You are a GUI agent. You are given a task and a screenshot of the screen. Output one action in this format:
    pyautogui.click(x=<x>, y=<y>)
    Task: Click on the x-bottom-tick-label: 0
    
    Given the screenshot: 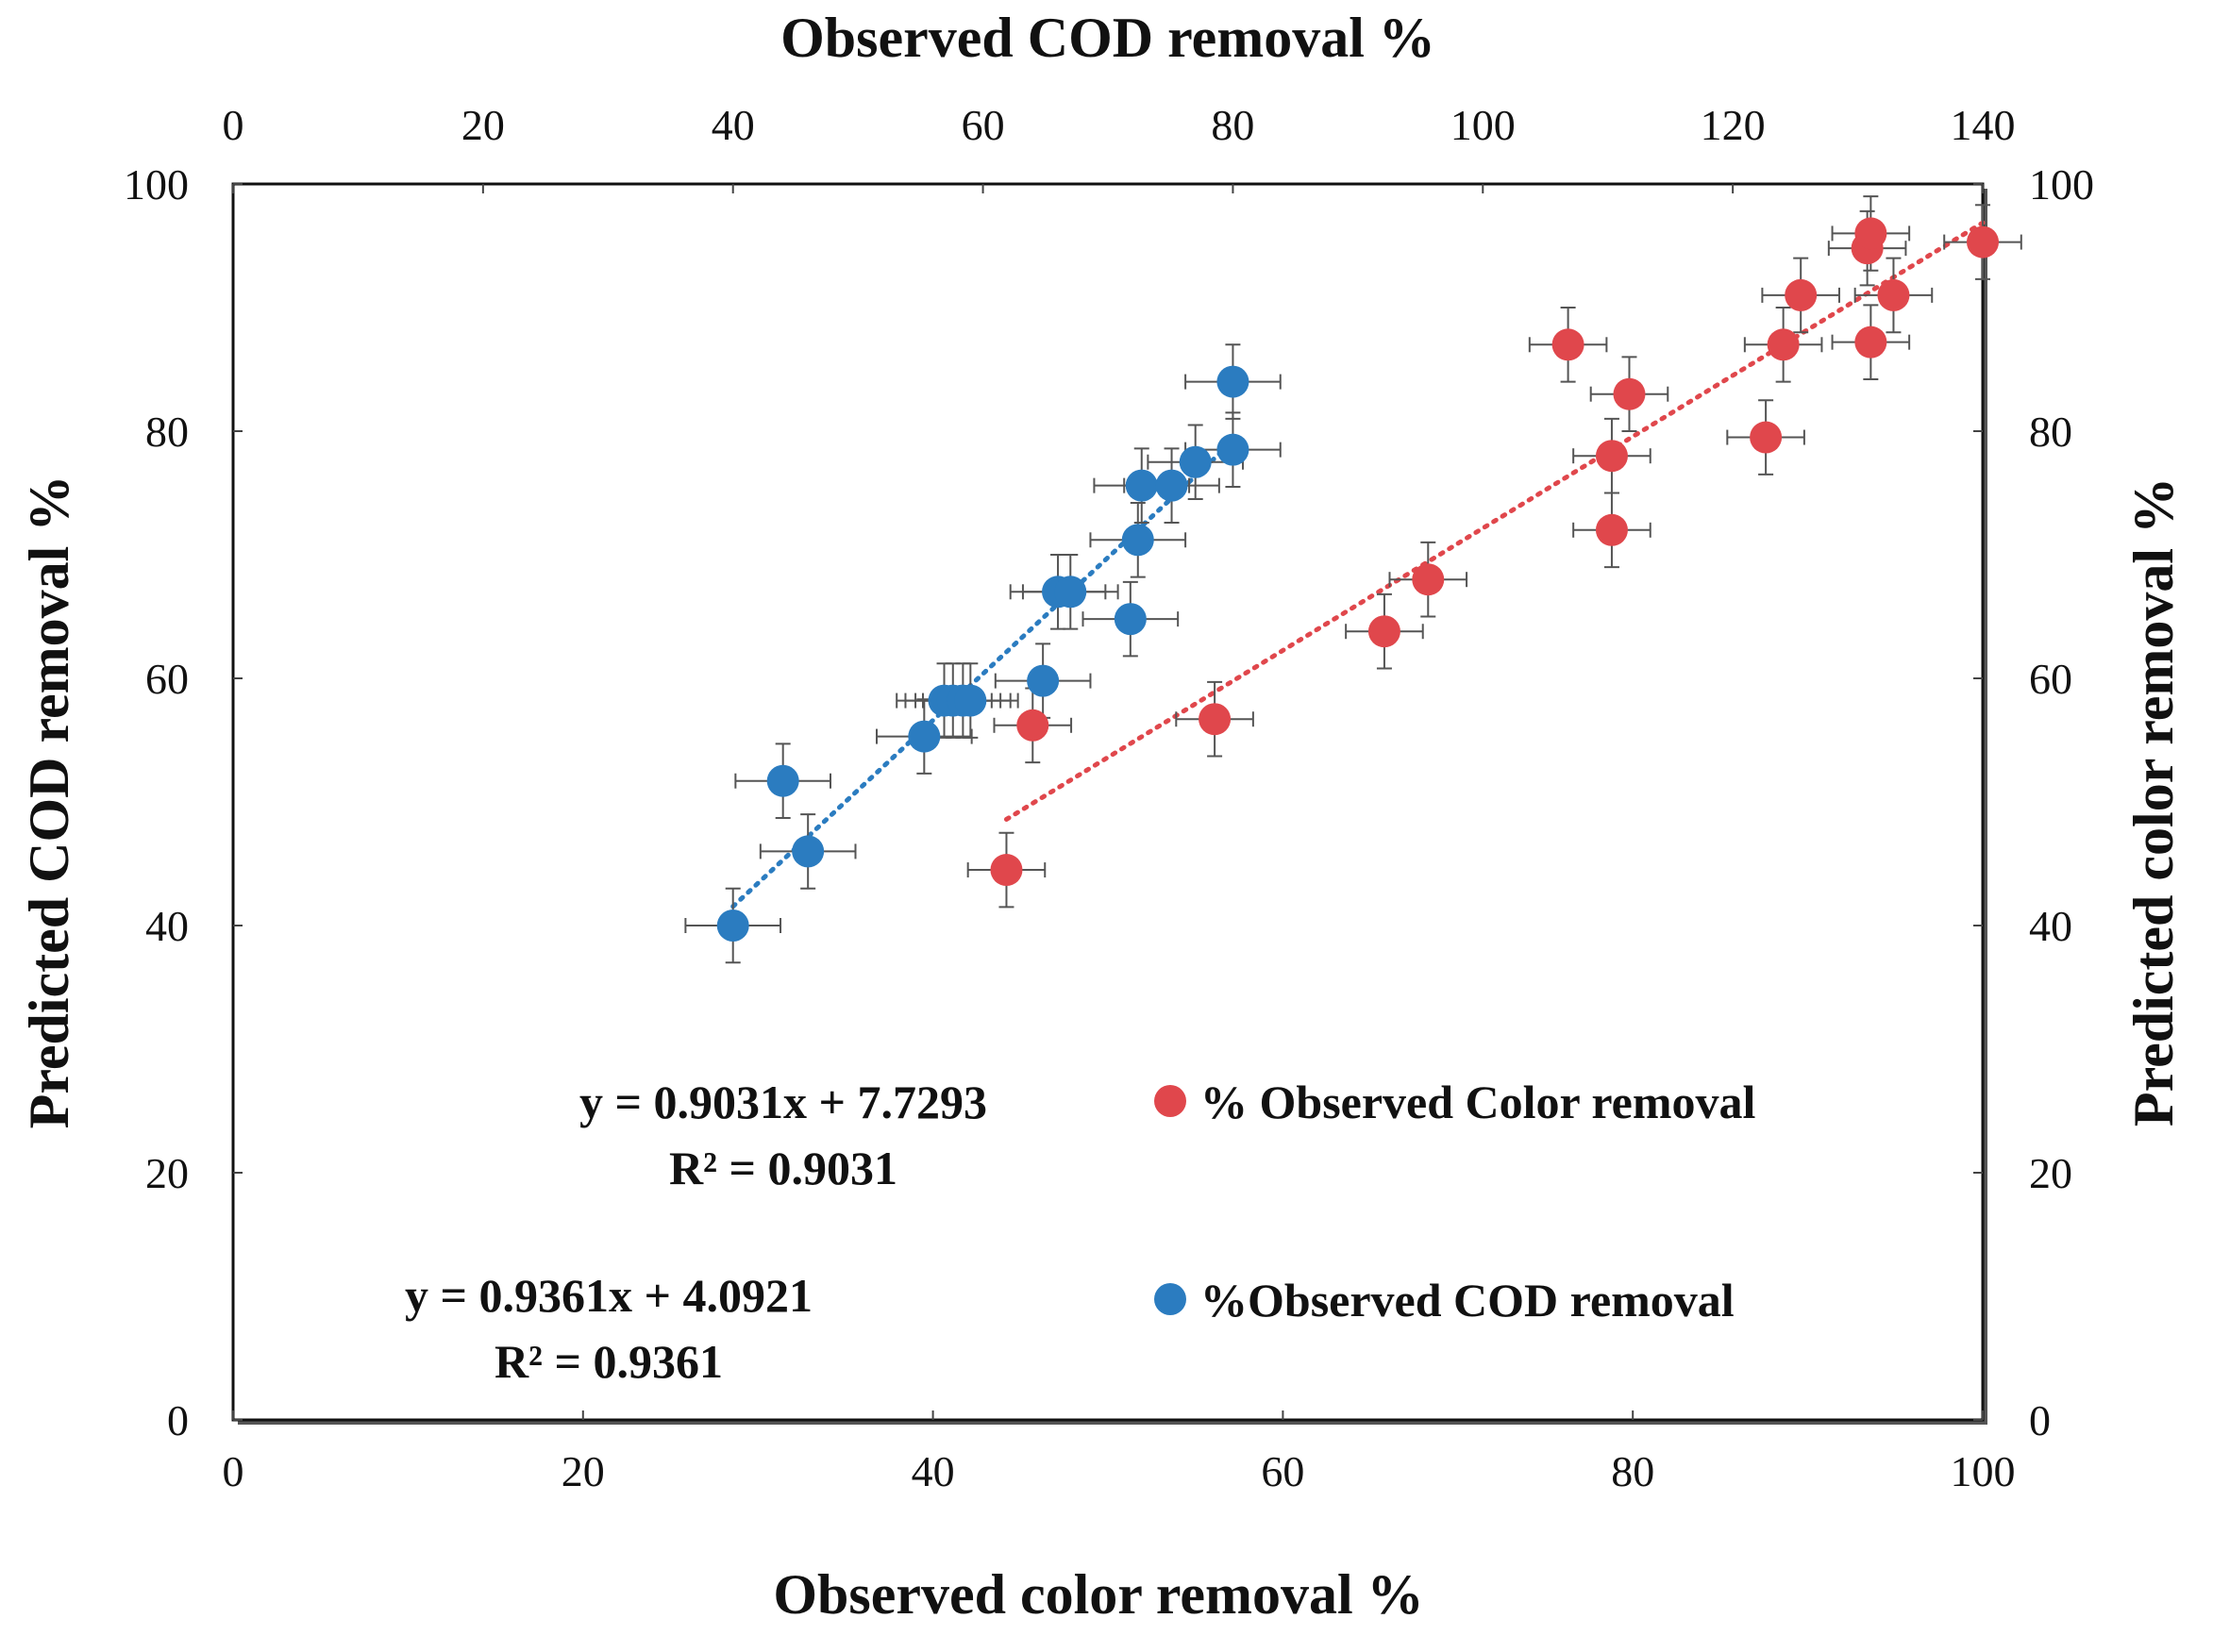 What is the action you would take?
    pyautogui.click(x=233, y=1471)
    